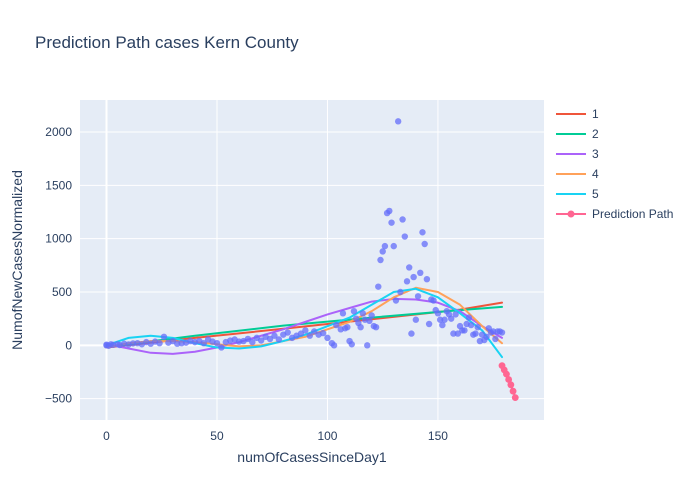  What do you see at coordinates (58, 132) in the screenshot?
I see `y-tick-label: 2000` at bounding box center [58, 132].